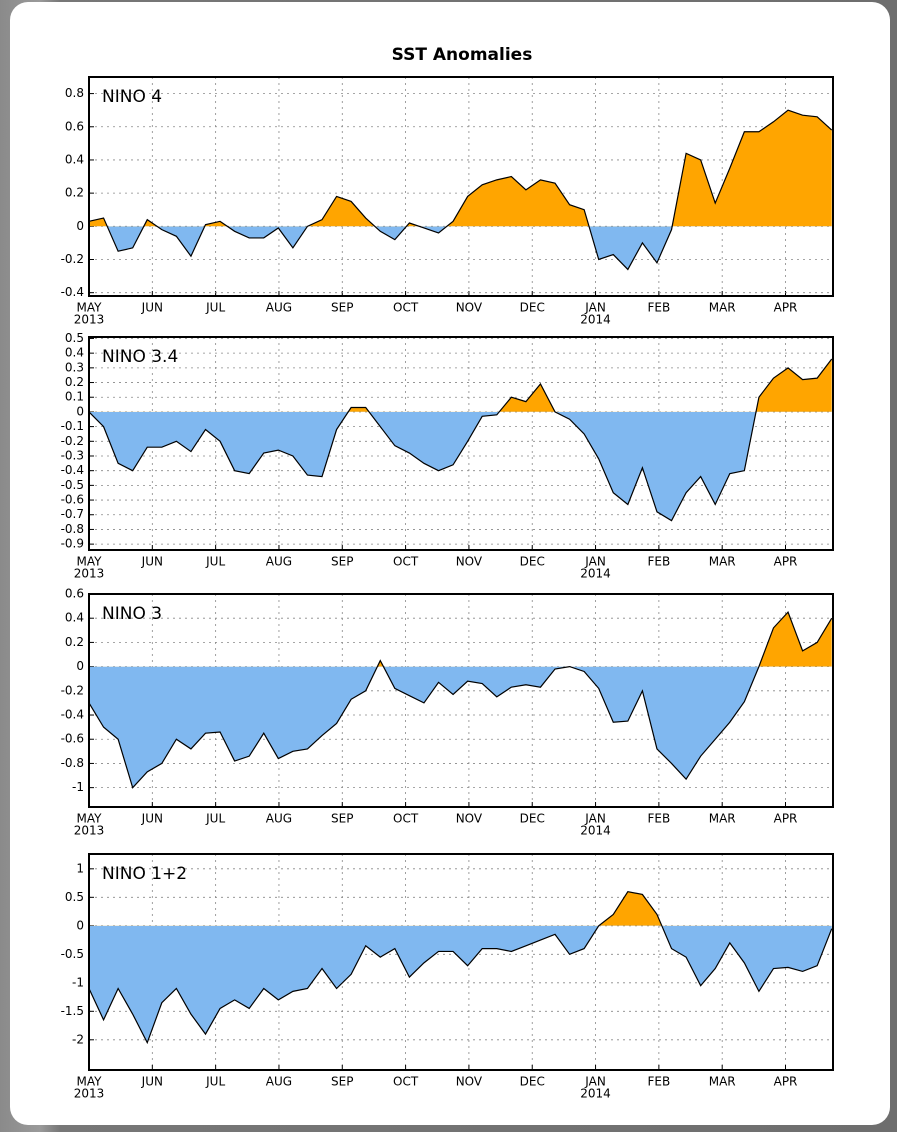 Image resolution: width=897 pixels, height=1132 pixels. I want to click on panel-label: NINO 4, so click(132, 97).